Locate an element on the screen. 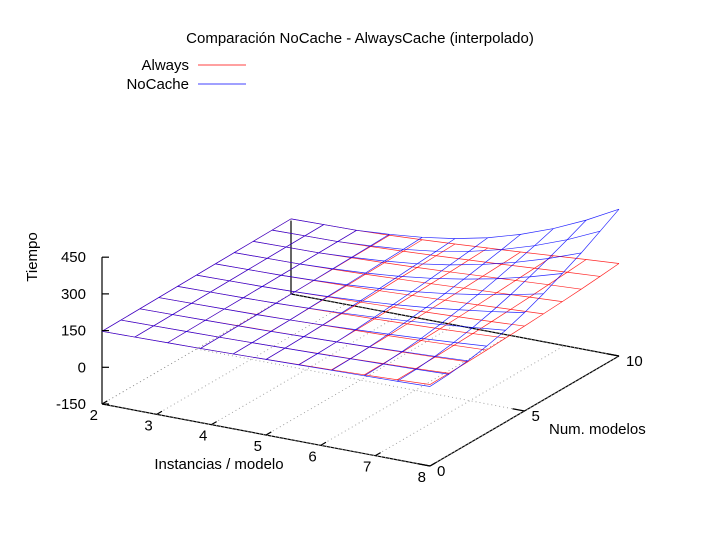  legend-label-always: Always is located at coordinates (165, 65).